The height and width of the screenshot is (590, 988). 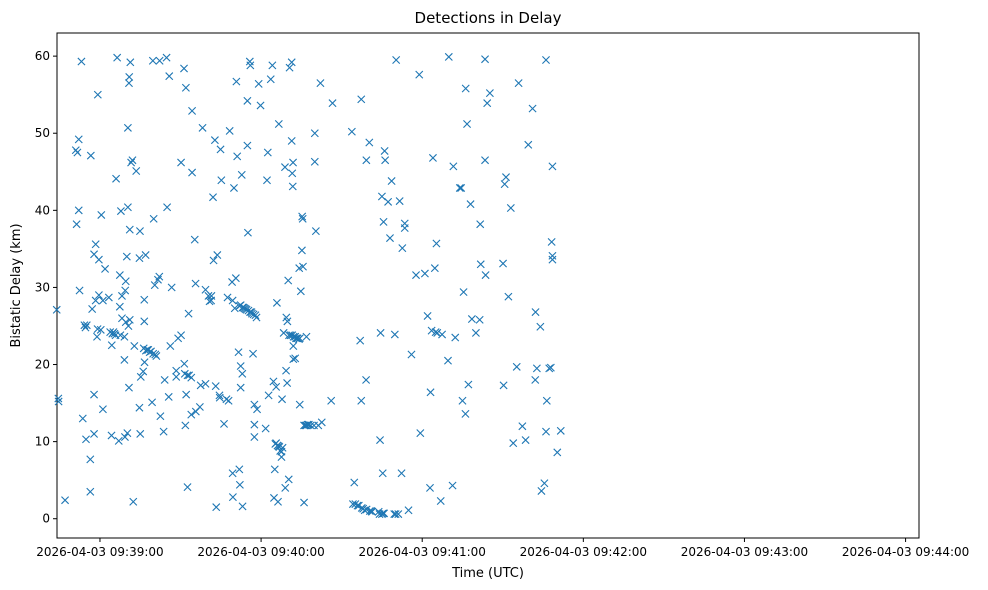 I want to click on y-tick-label: 50, so click(x=42, y=133).